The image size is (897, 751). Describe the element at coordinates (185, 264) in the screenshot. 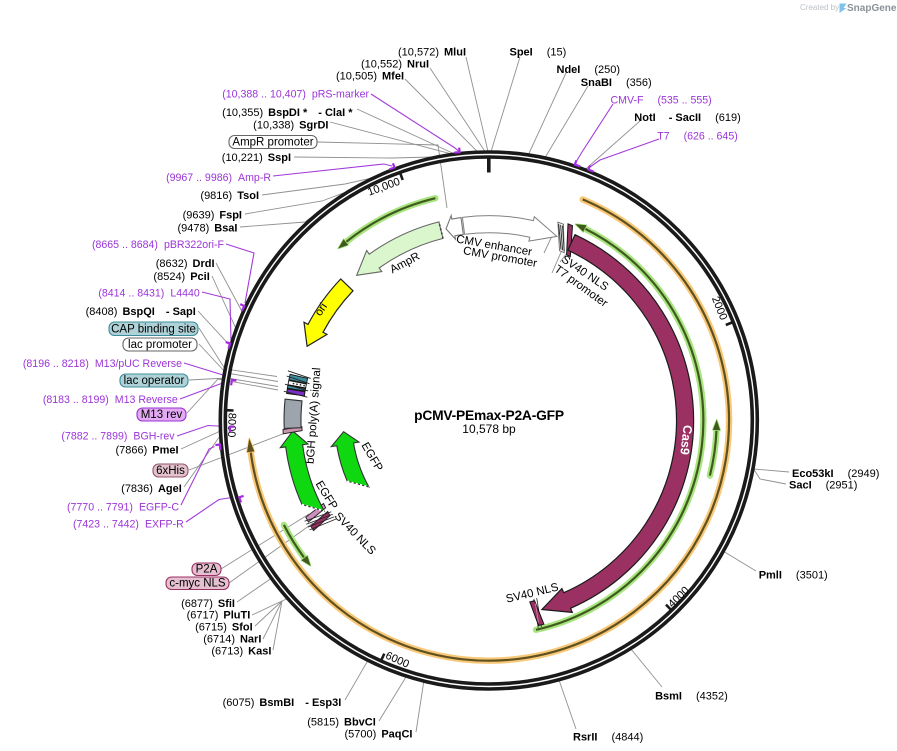

I see `svg-text:(8632)DrdI: (8632) DrdI` at that location.